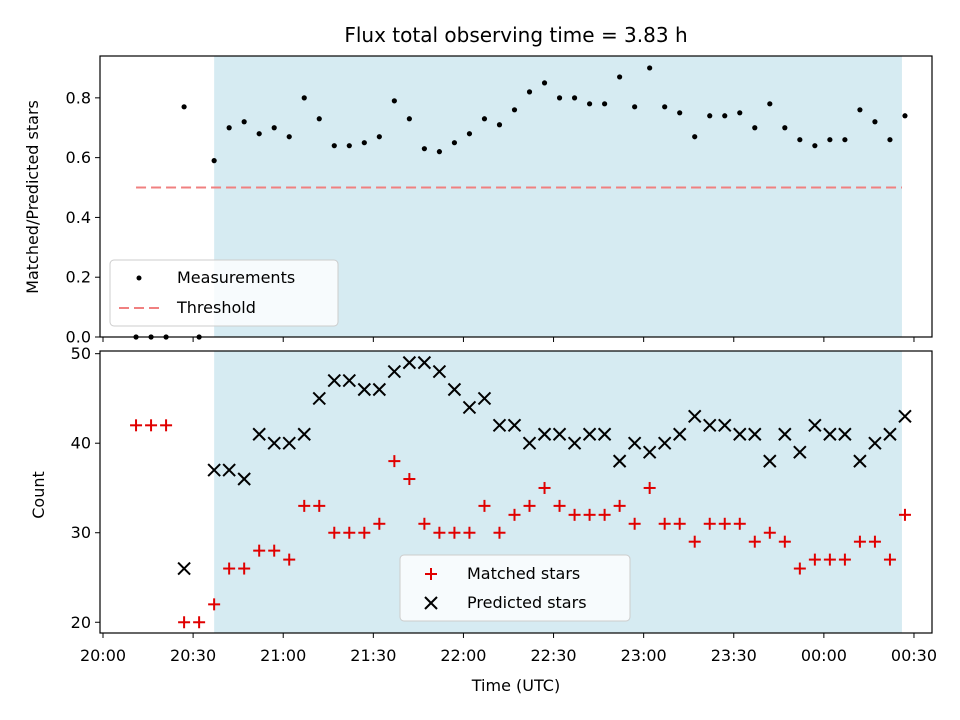  What do you see at coordinates (373, 655) in the screenshot?
I see `x-tick-label: 21:30` at bounding box center [373, 655].